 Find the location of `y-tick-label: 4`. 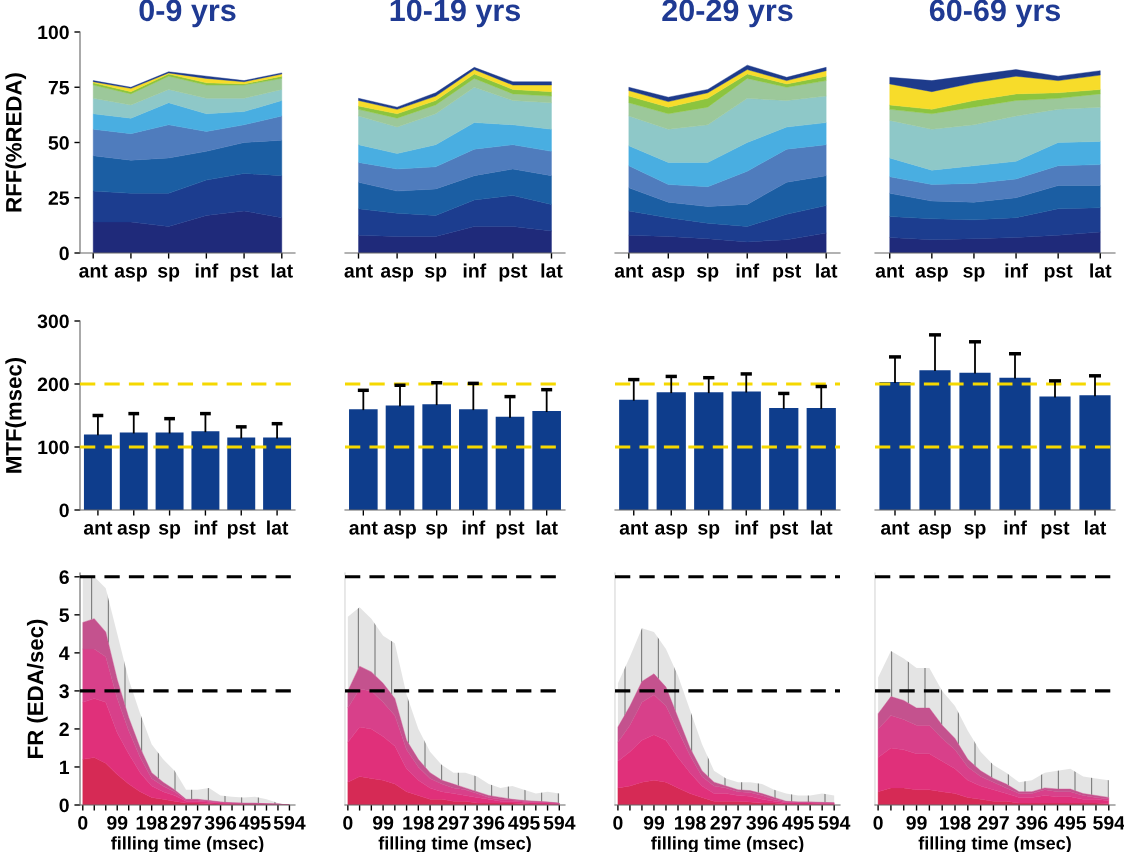

y-tick-label: 4 is located at coordinates (64, 653).